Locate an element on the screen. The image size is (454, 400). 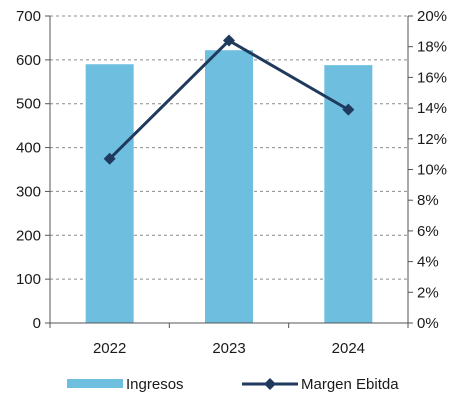
left-axis-ticks: 0 100 200 300 400 500 600 700 is located at coordinates (33, 170).